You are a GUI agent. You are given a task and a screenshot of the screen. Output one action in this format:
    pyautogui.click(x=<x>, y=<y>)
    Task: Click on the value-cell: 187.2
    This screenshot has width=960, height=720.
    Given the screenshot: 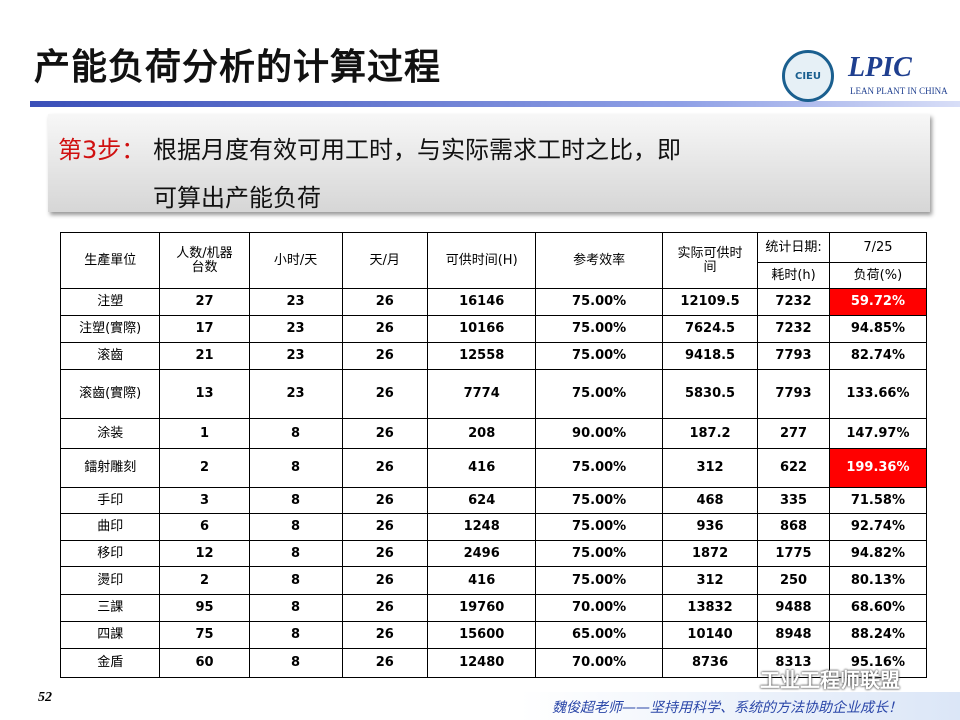 What is the action you would take?
    pyautogui.click(x=710, y=433)
    